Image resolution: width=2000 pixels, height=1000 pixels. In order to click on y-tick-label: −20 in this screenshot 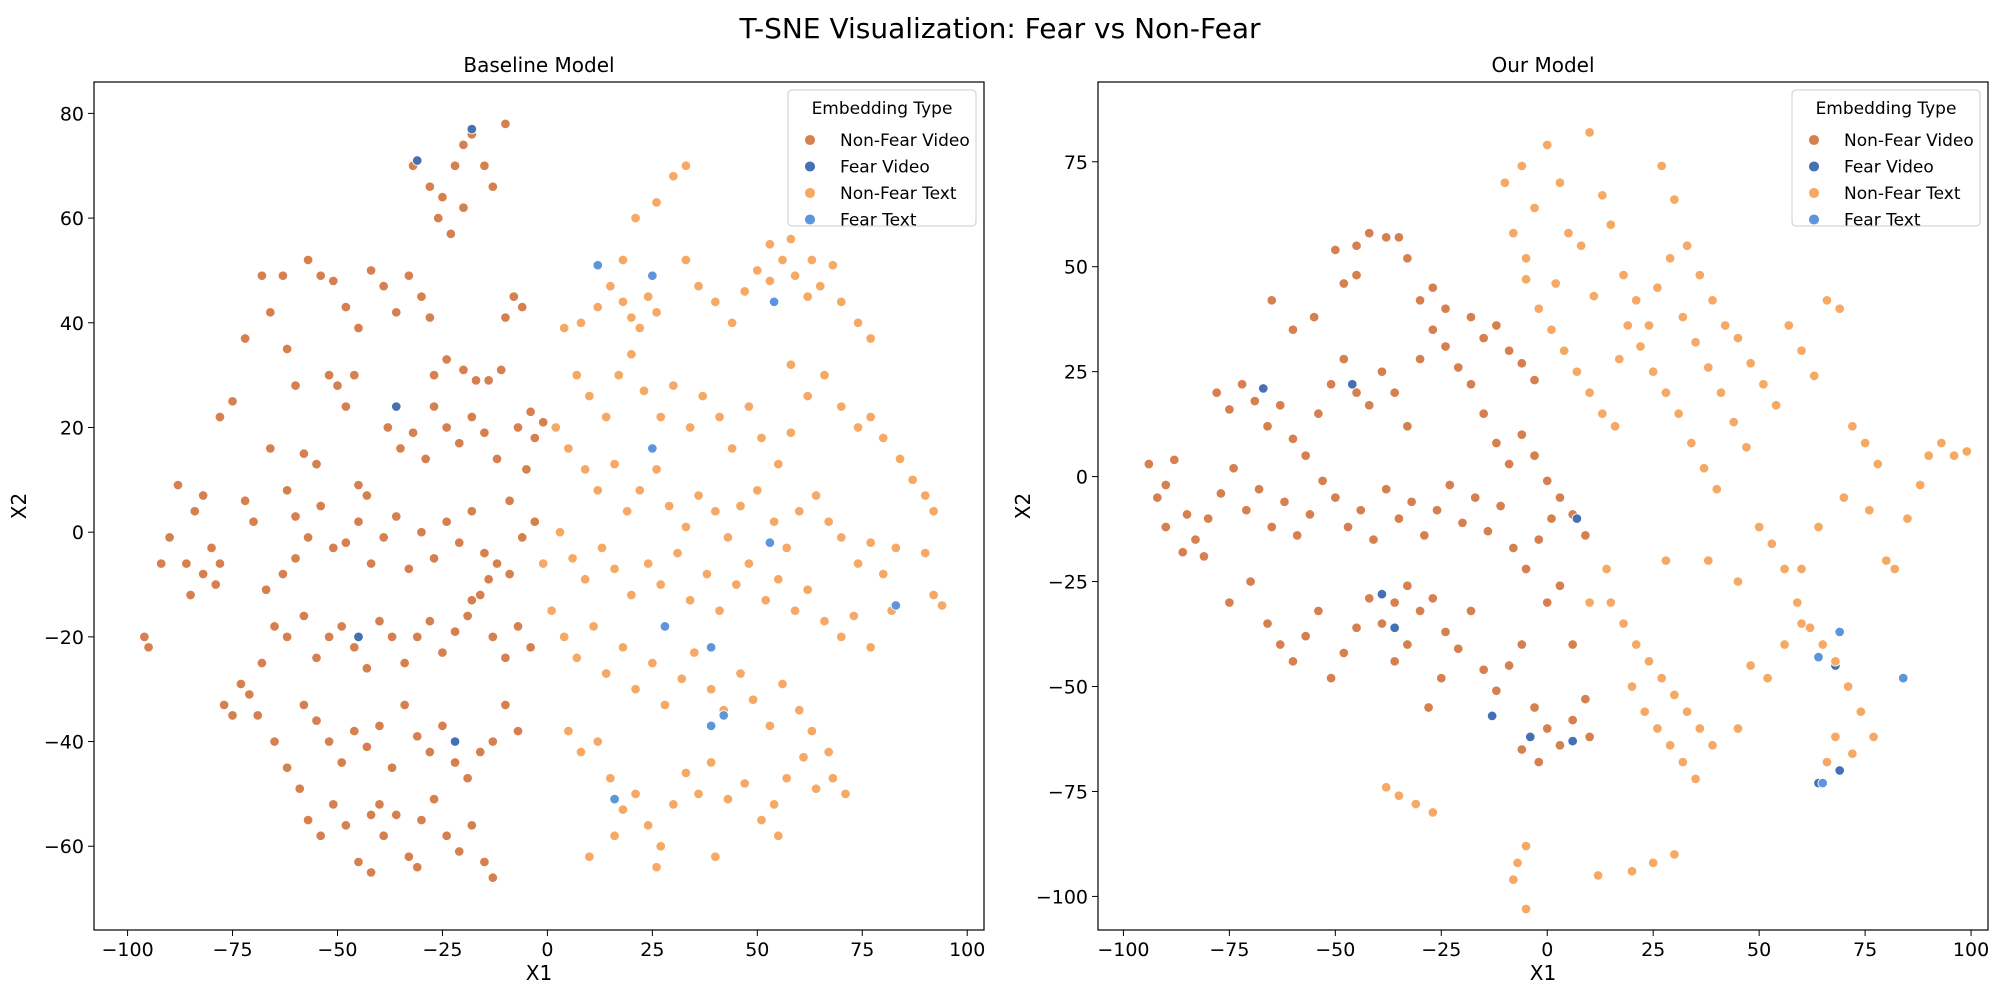, I will do `click(64, 638)`.